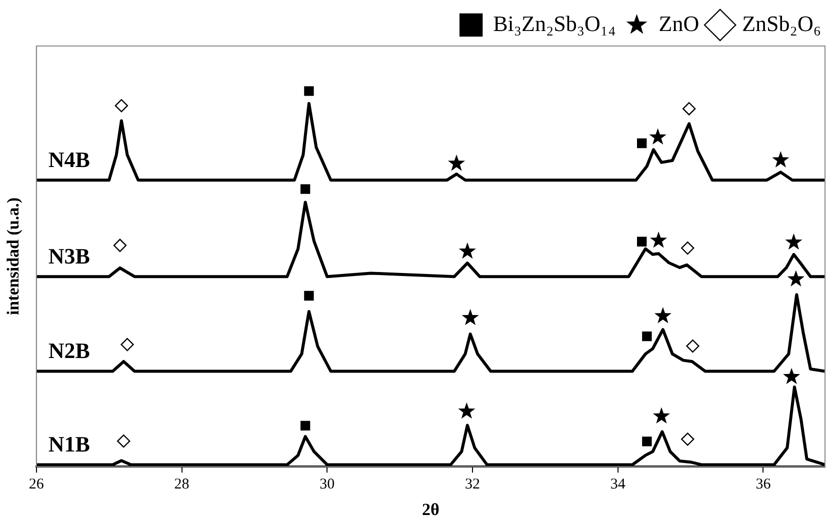 The height and width of the screenshot is (525, 833). Describe the element at coordinates (13, 256) in the screenshot. I see `y-axis-title: intensidad (u.a.)` at that location.